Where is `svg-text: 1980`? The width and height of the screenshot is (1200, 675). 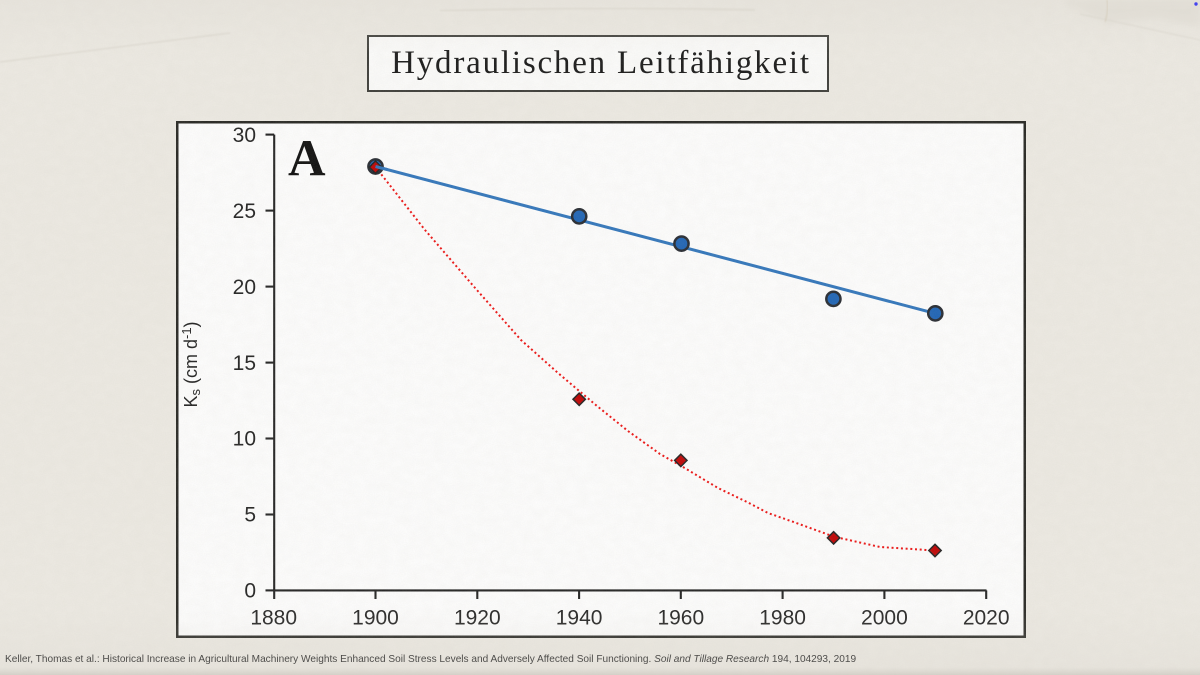 svg-text: 1980 is located at coordinates (782, 618).